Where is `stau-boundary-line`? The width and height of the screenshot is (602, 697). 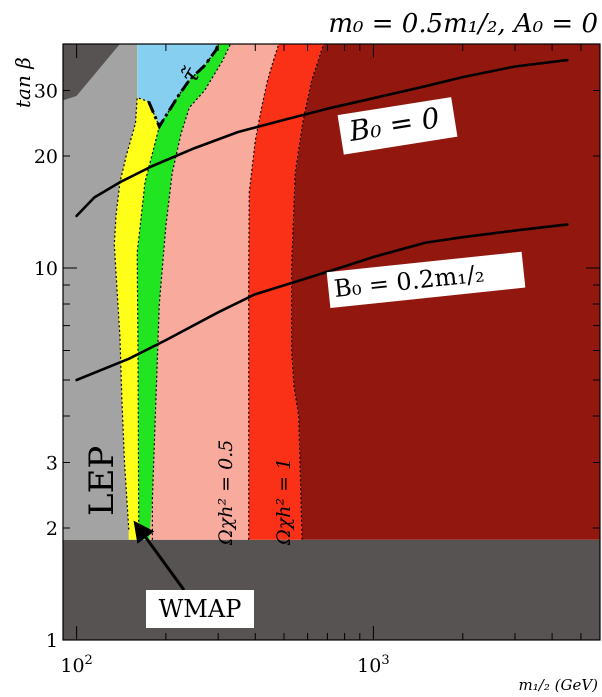
stau-boundary-line is located at coordinates (183, 87).